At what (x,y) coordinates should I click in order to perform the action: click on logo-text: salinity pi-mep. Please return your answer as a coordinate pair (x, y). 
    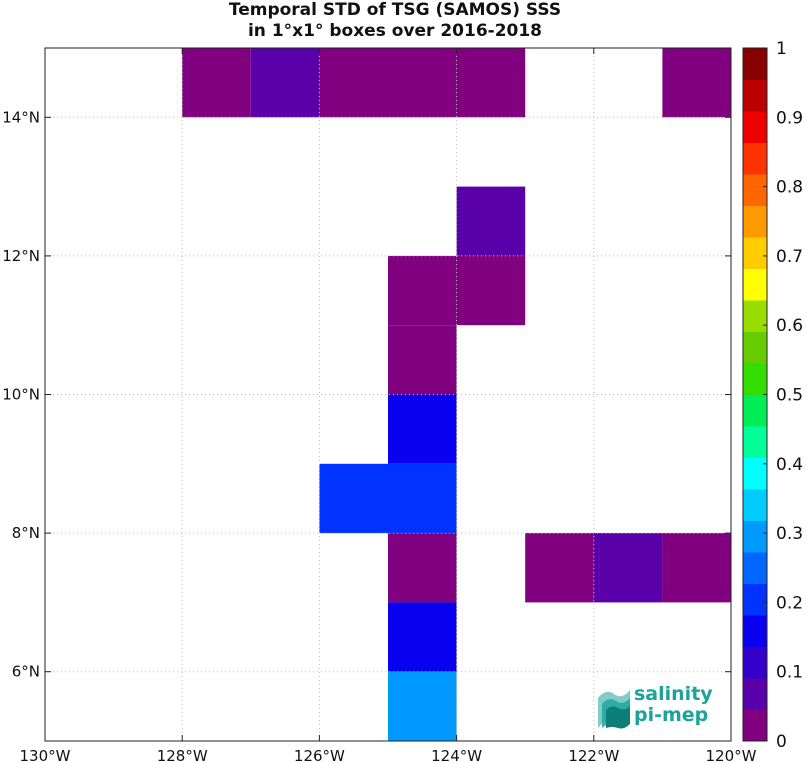
    Looking at the image, I should click on (673, 705).